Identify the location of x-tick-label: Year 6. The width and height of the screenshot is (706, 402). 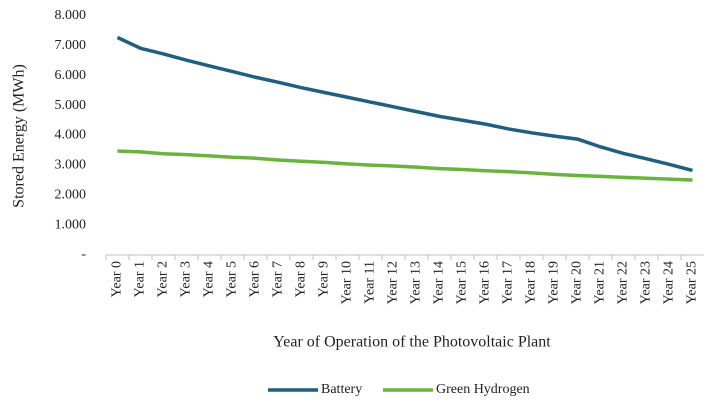
(255, 279).